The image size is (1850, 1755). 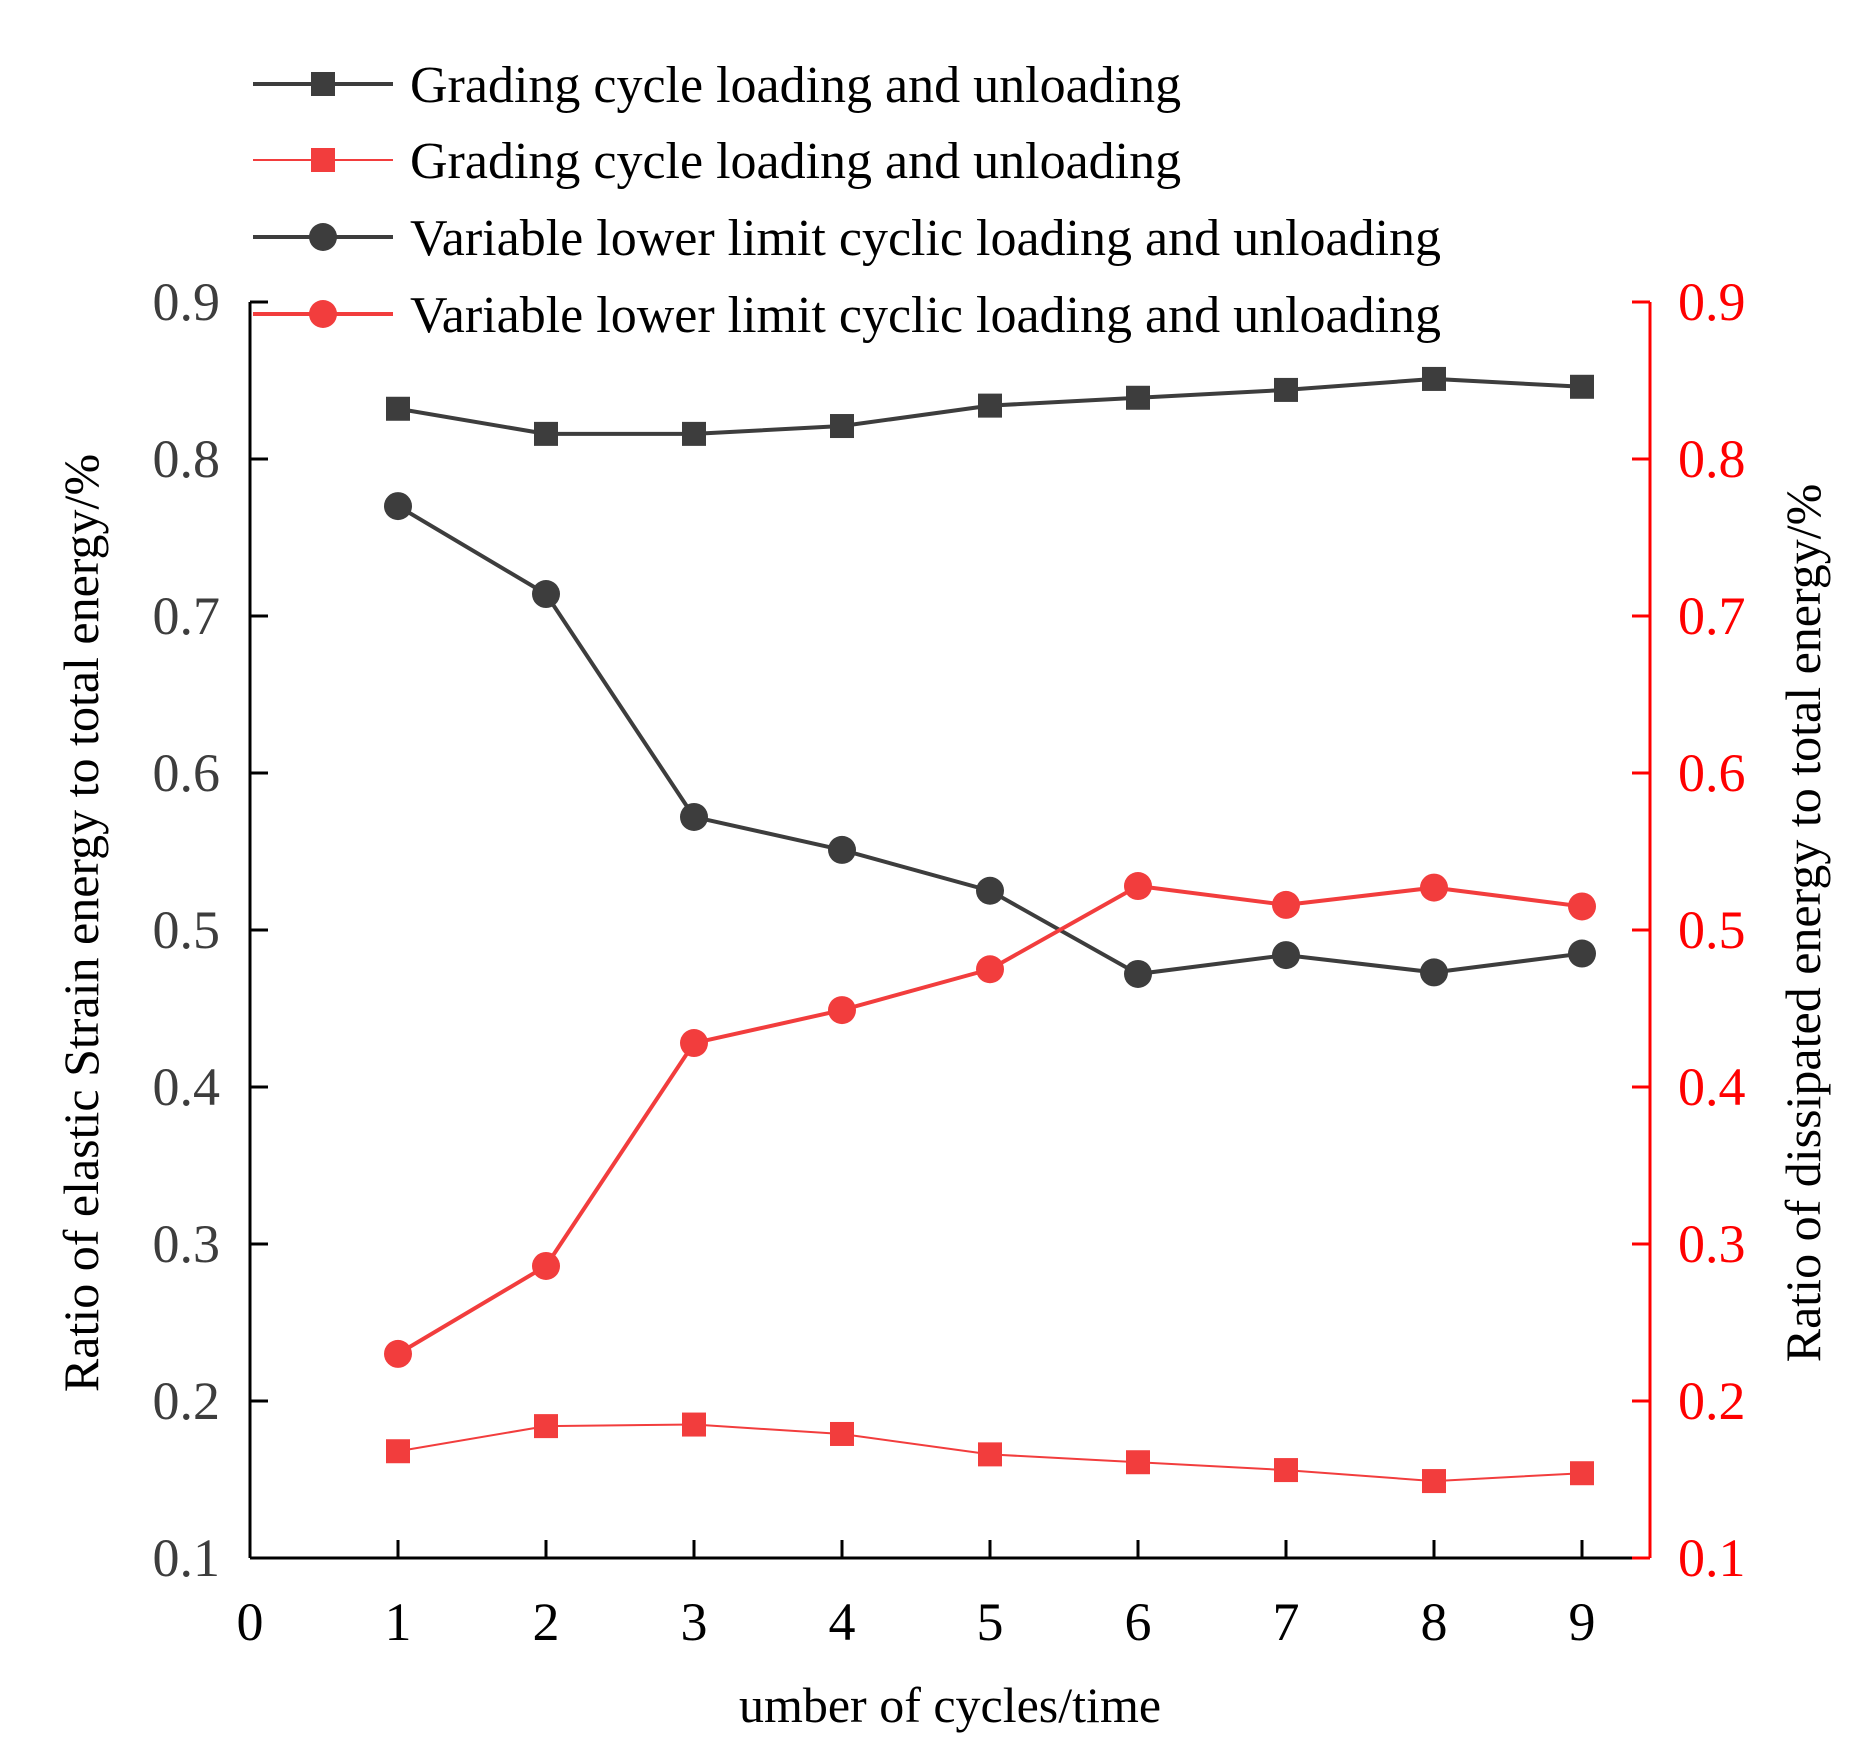 I want to click on right-tick-label: 0.3, so click(x=1712, y=1244).